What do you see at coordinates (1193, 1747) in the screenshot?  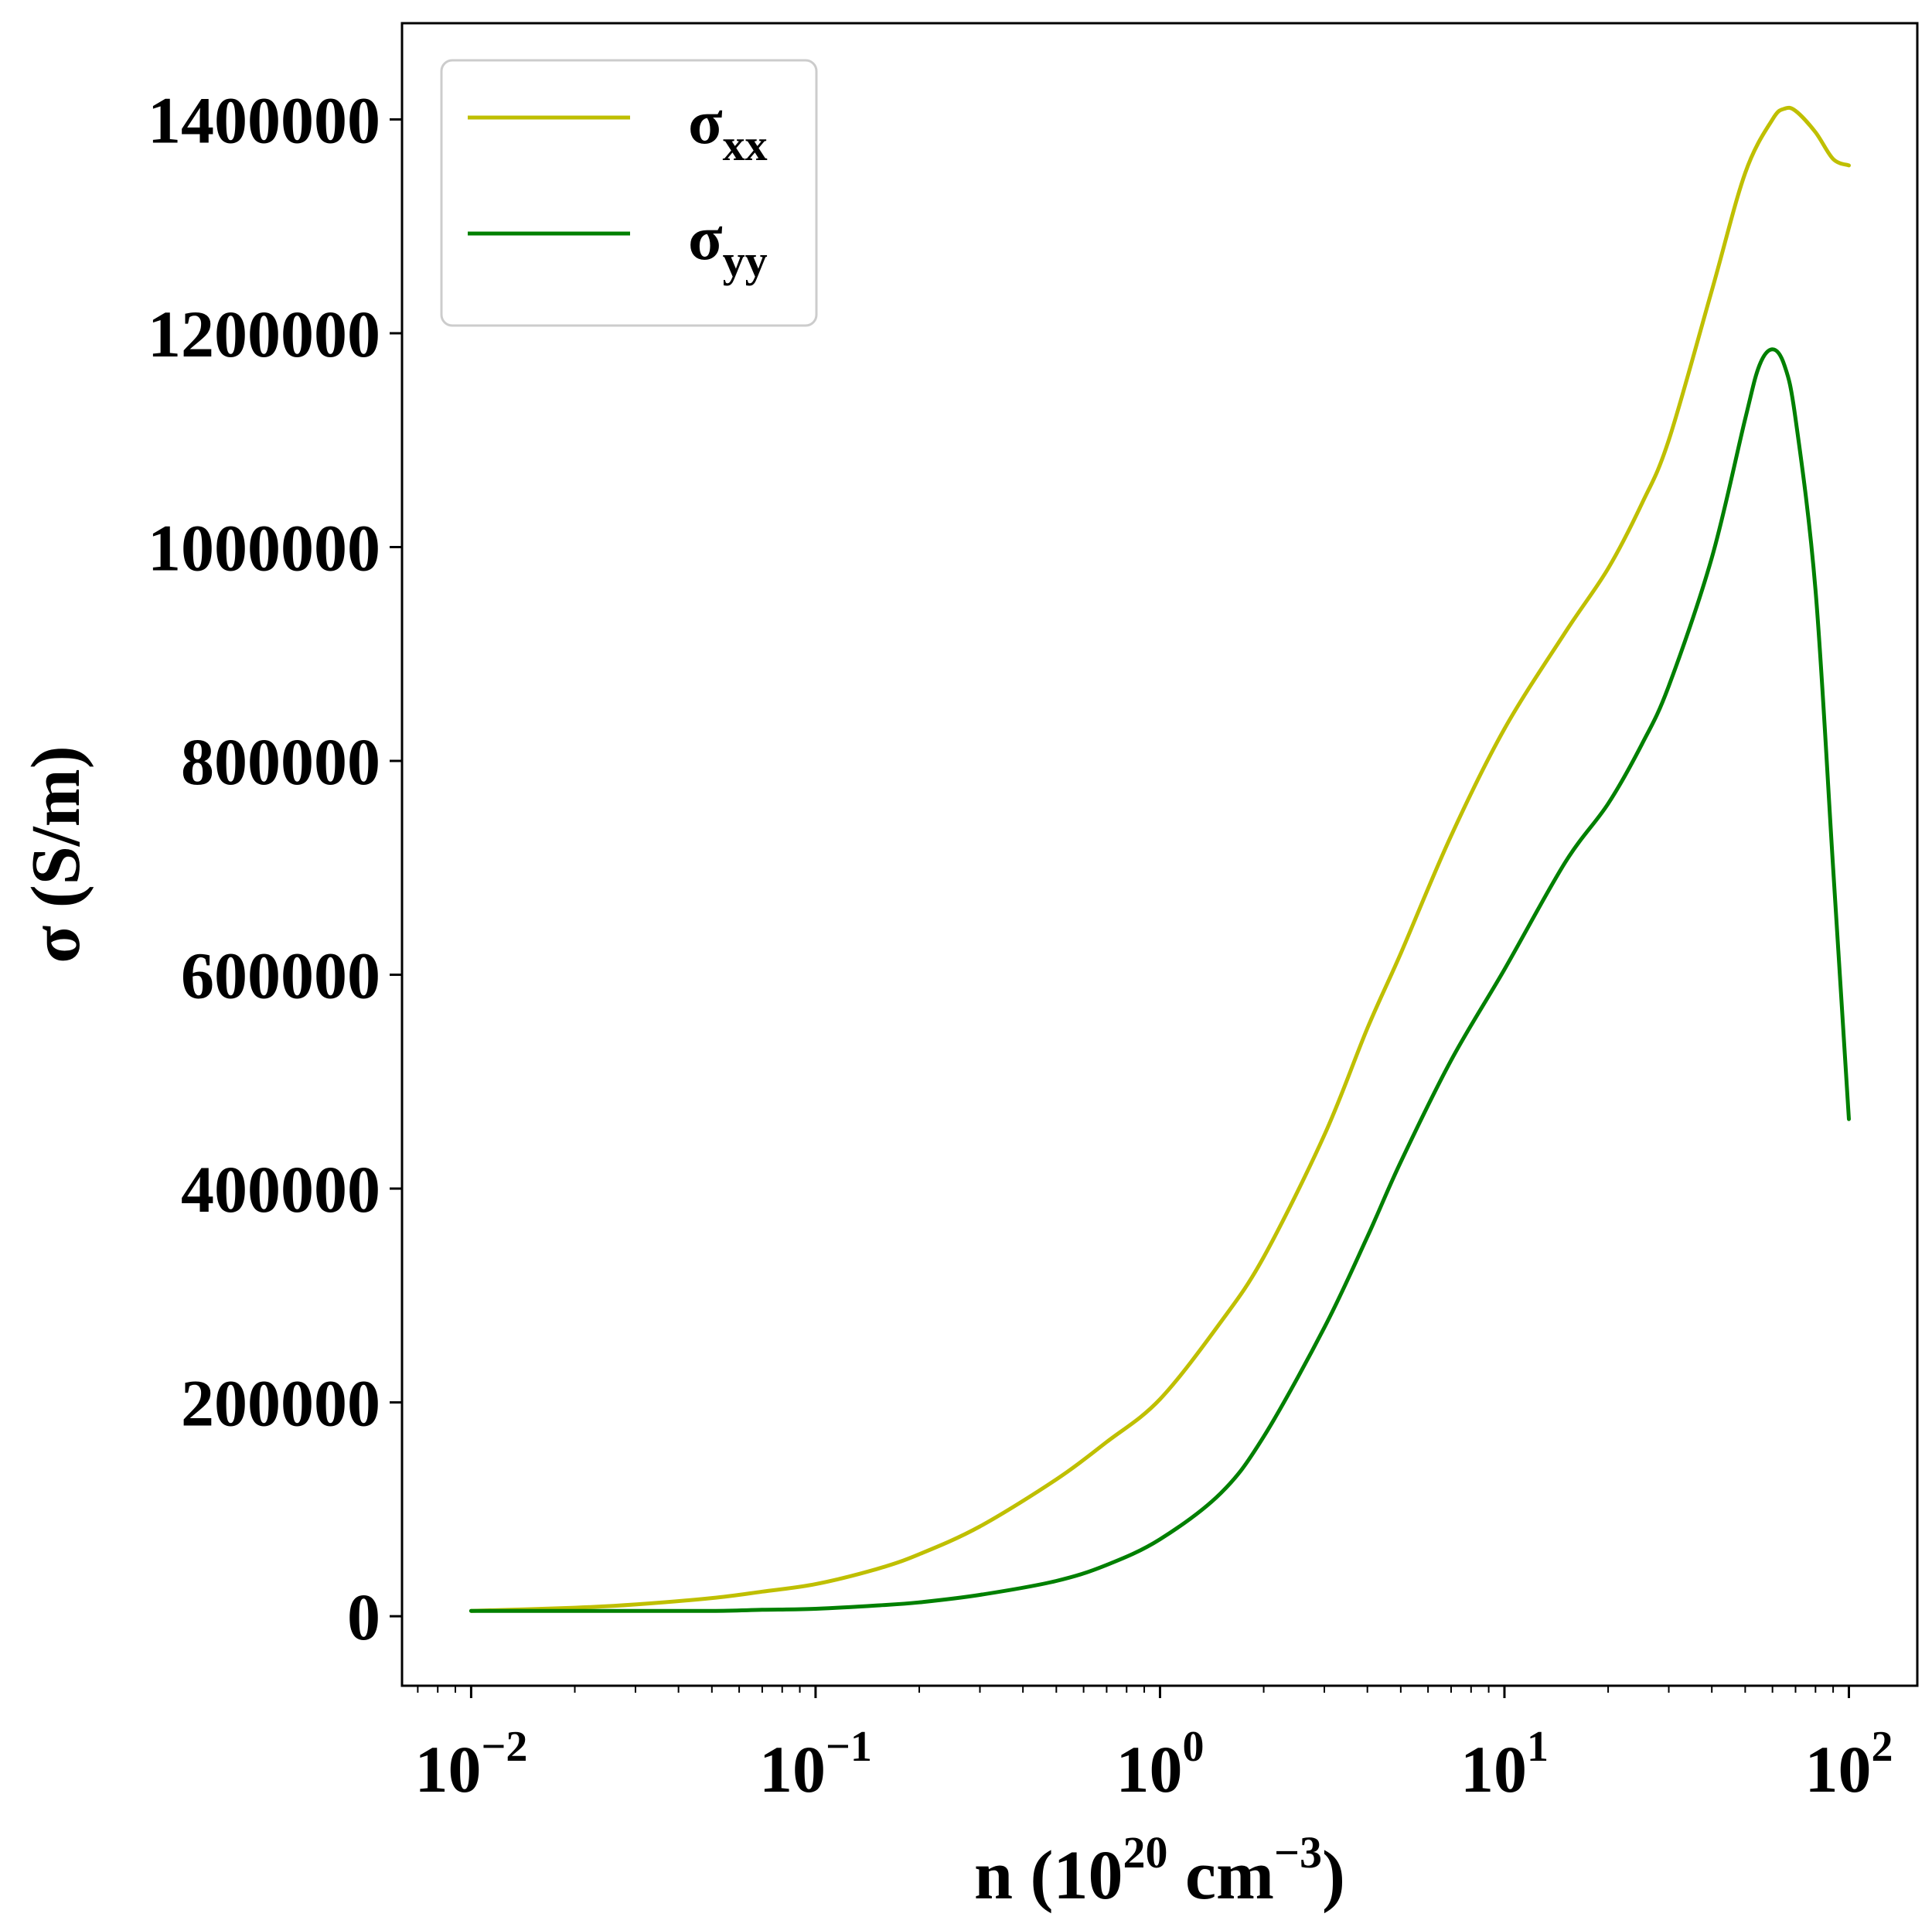 I see `x-tick-label-exp: 0` at bounding box center [1193, 1747].